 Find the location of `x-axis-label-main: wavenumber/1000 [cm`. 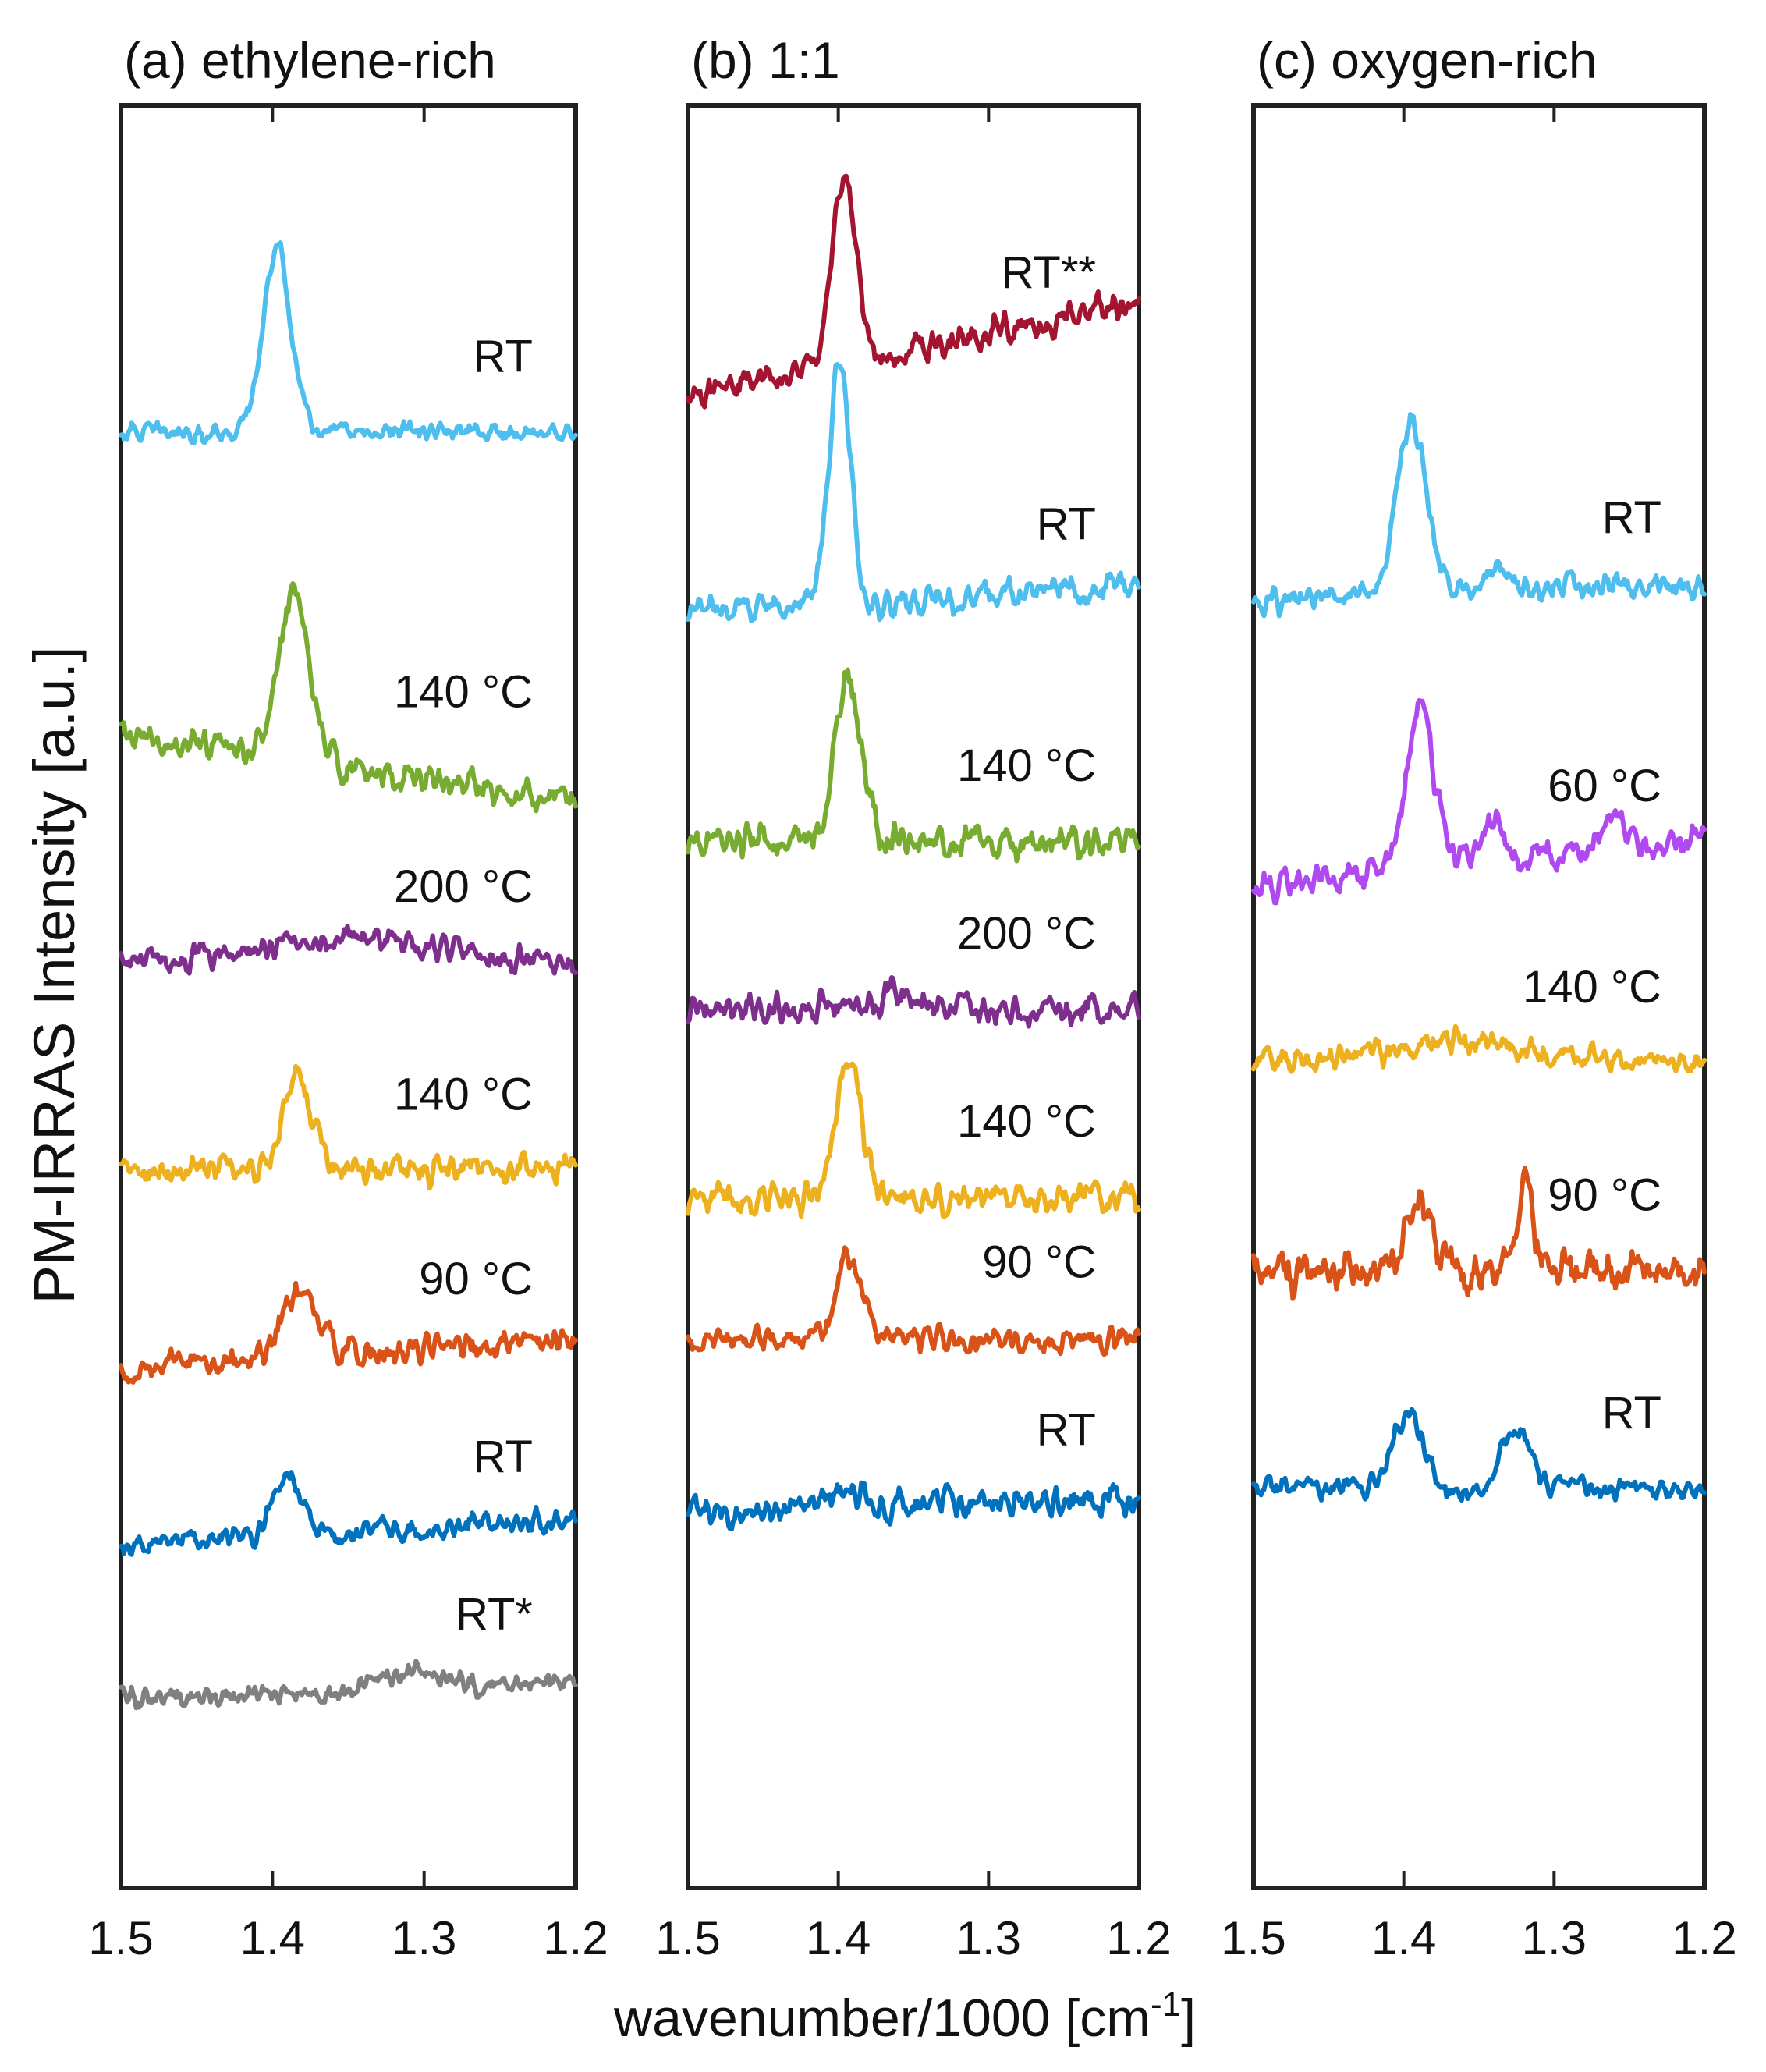

x-axis-label-main: wavenumber/1000 [cm is located at coordinates (882, 2019).